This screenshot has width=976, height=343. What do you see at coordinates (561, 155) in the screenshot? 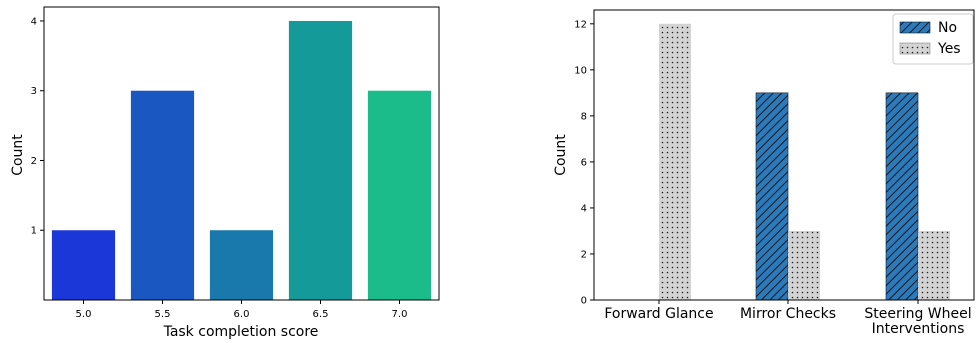
I see `right-y-axis-title: Count` at bounding box center [561, 155].